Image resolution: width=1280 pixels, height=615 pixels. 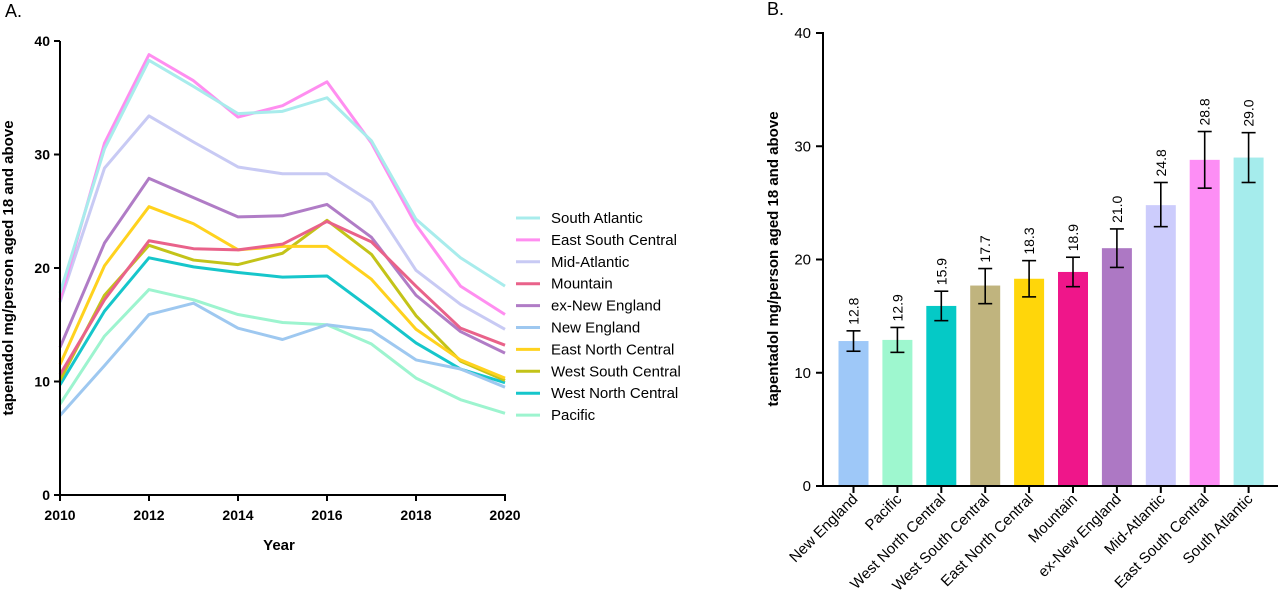 I want to click on data-label: 12.9, so click(x=897, y=307).